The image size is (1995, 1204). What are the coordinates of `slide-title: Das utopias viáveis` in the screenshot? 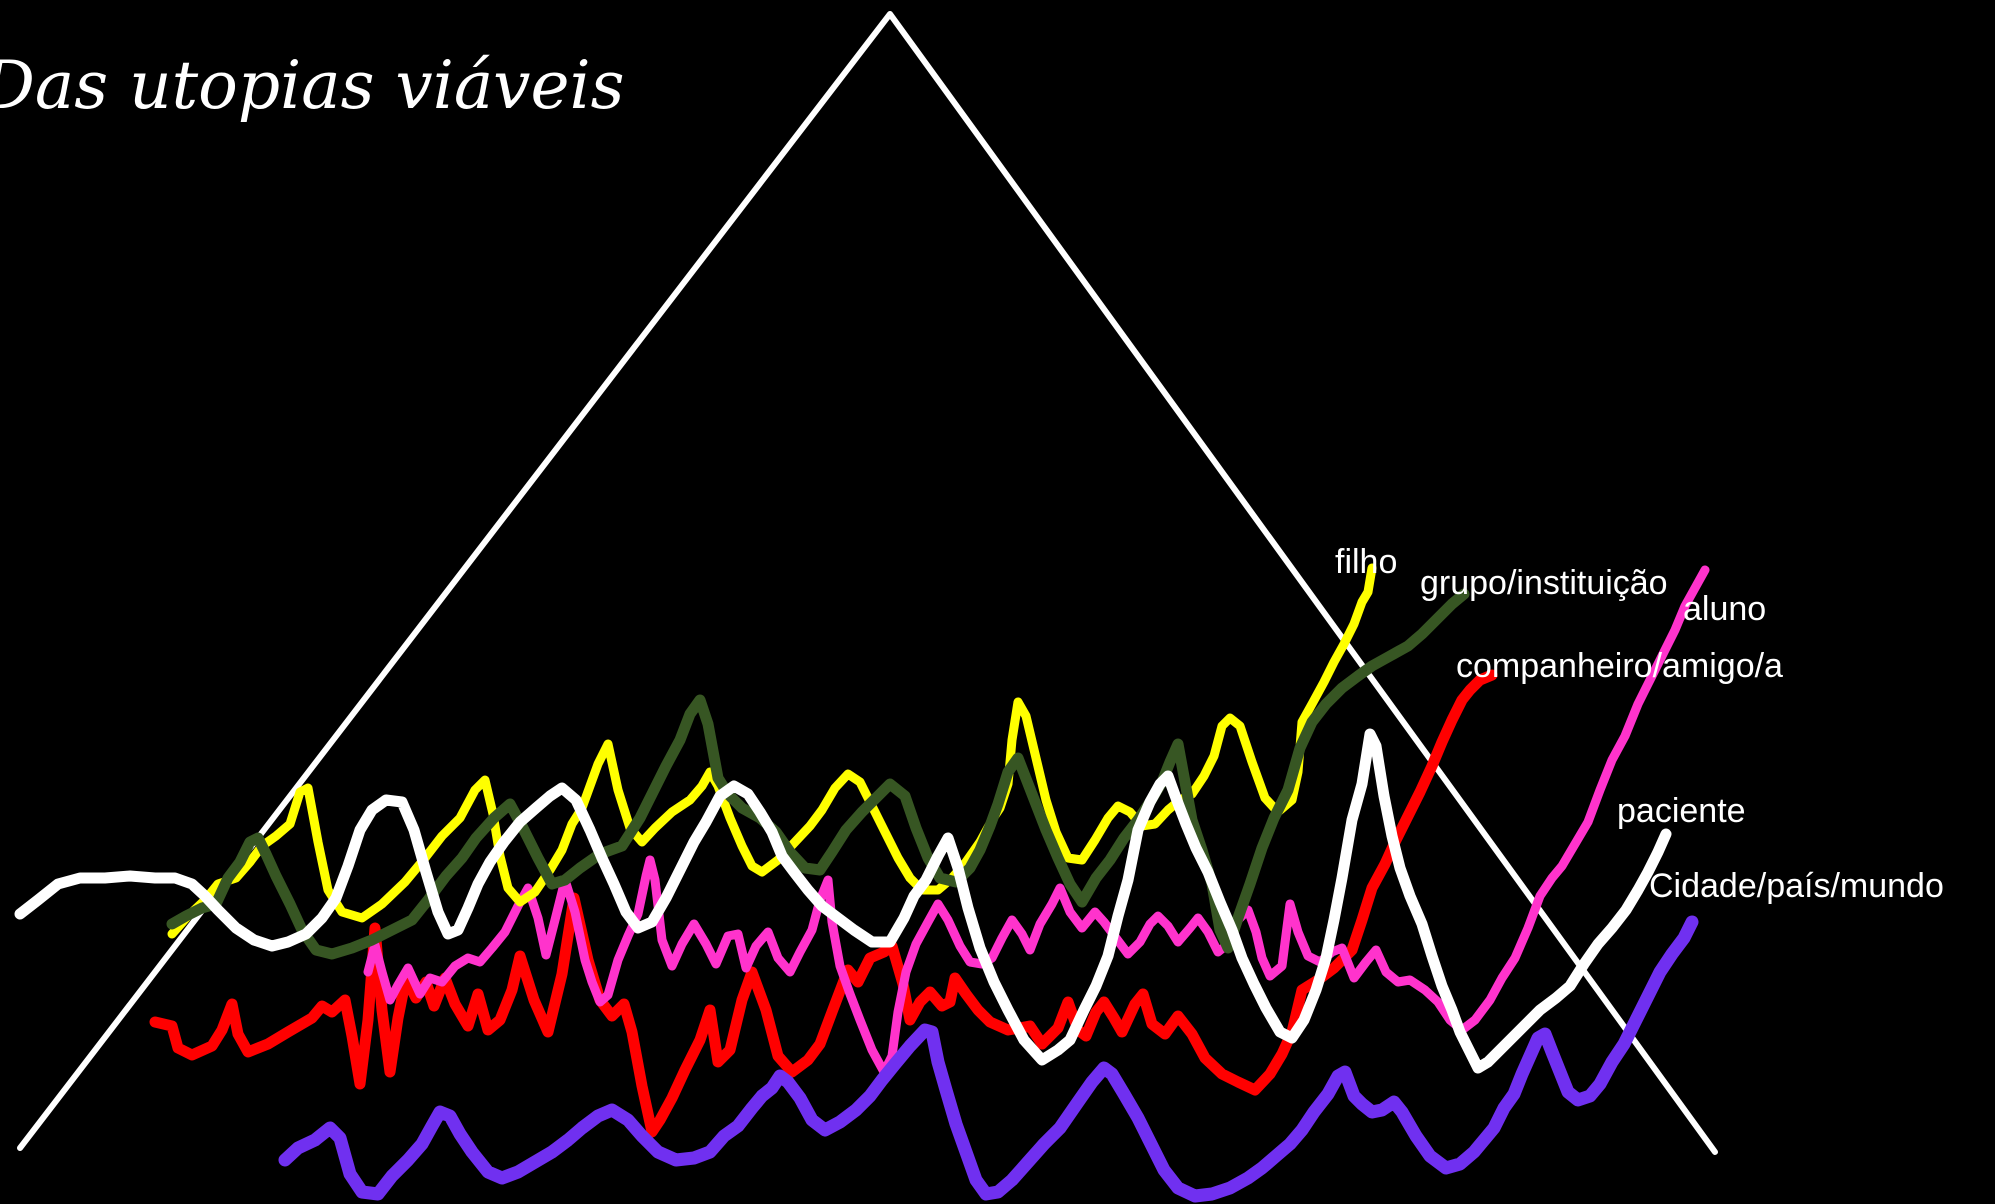 It's located at (312, 85).